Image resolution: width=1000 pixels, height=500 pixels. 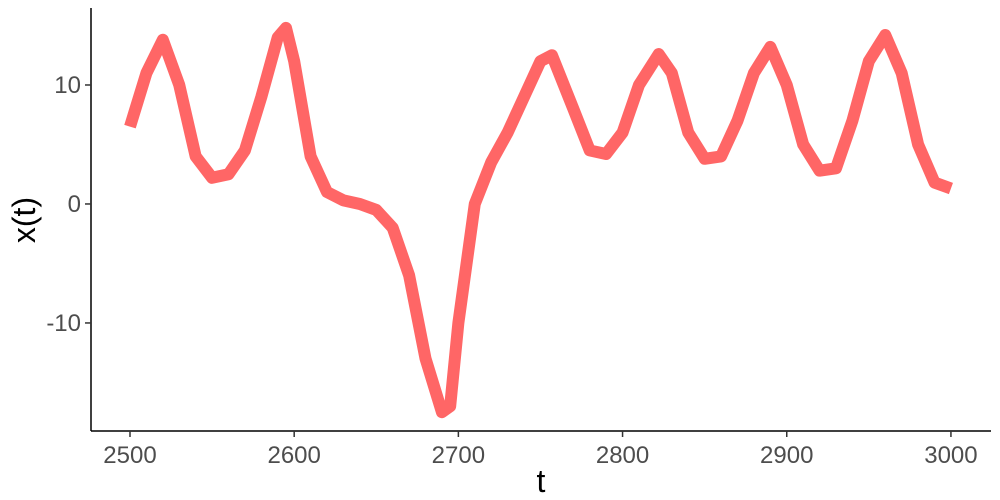 I want to click on x-tick-label: 3000, so click(x=950, y=455).